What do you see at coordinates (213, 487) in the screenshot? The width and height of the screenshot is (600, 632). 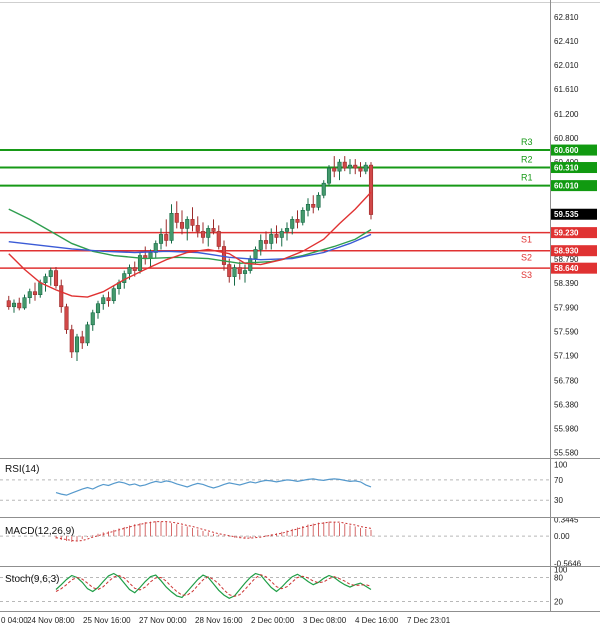 I see `rsi-line` at bounding box center [213, 487].